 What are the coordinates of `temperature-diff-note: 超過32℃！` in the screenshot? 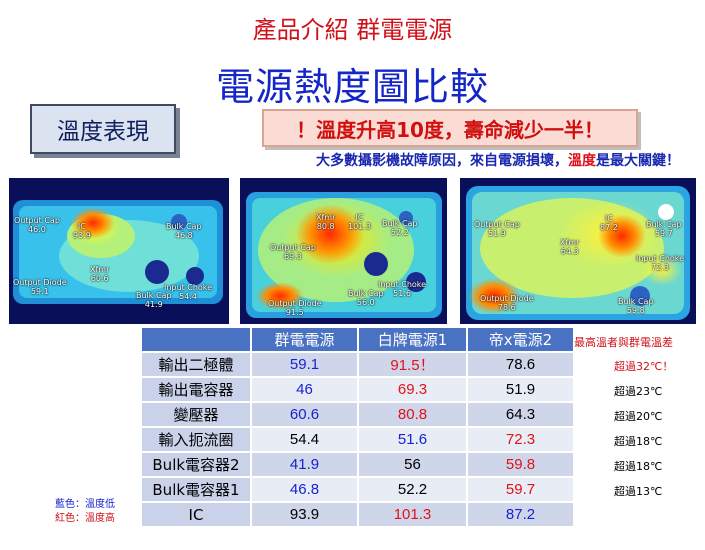 It's located at (644, 366).